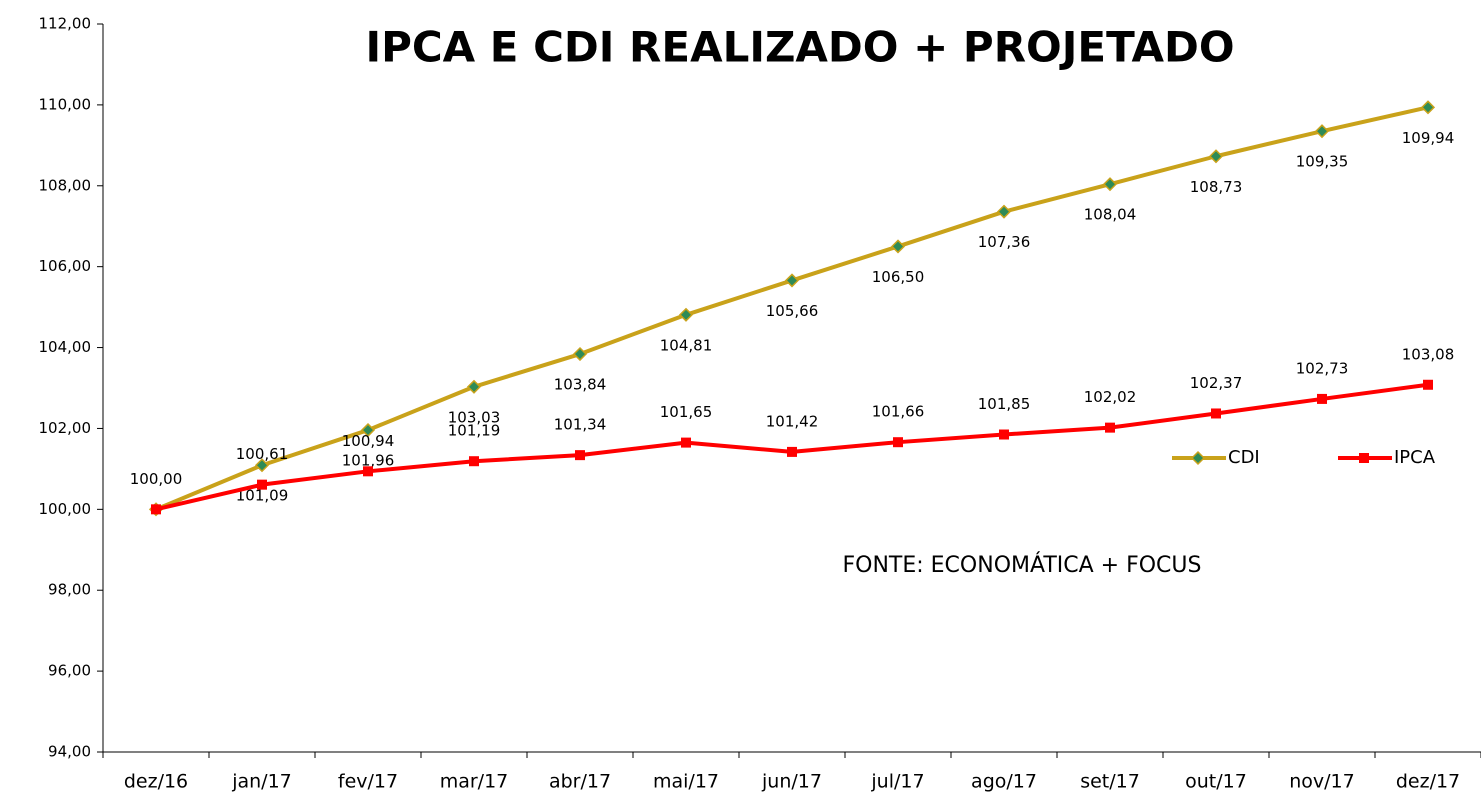 The width and height of the screenshot is (1481, 803). What do you see at coordinates (792, 311) in the screenshot?
I see `data-label: 105,66` at bounding box center [792, 311].